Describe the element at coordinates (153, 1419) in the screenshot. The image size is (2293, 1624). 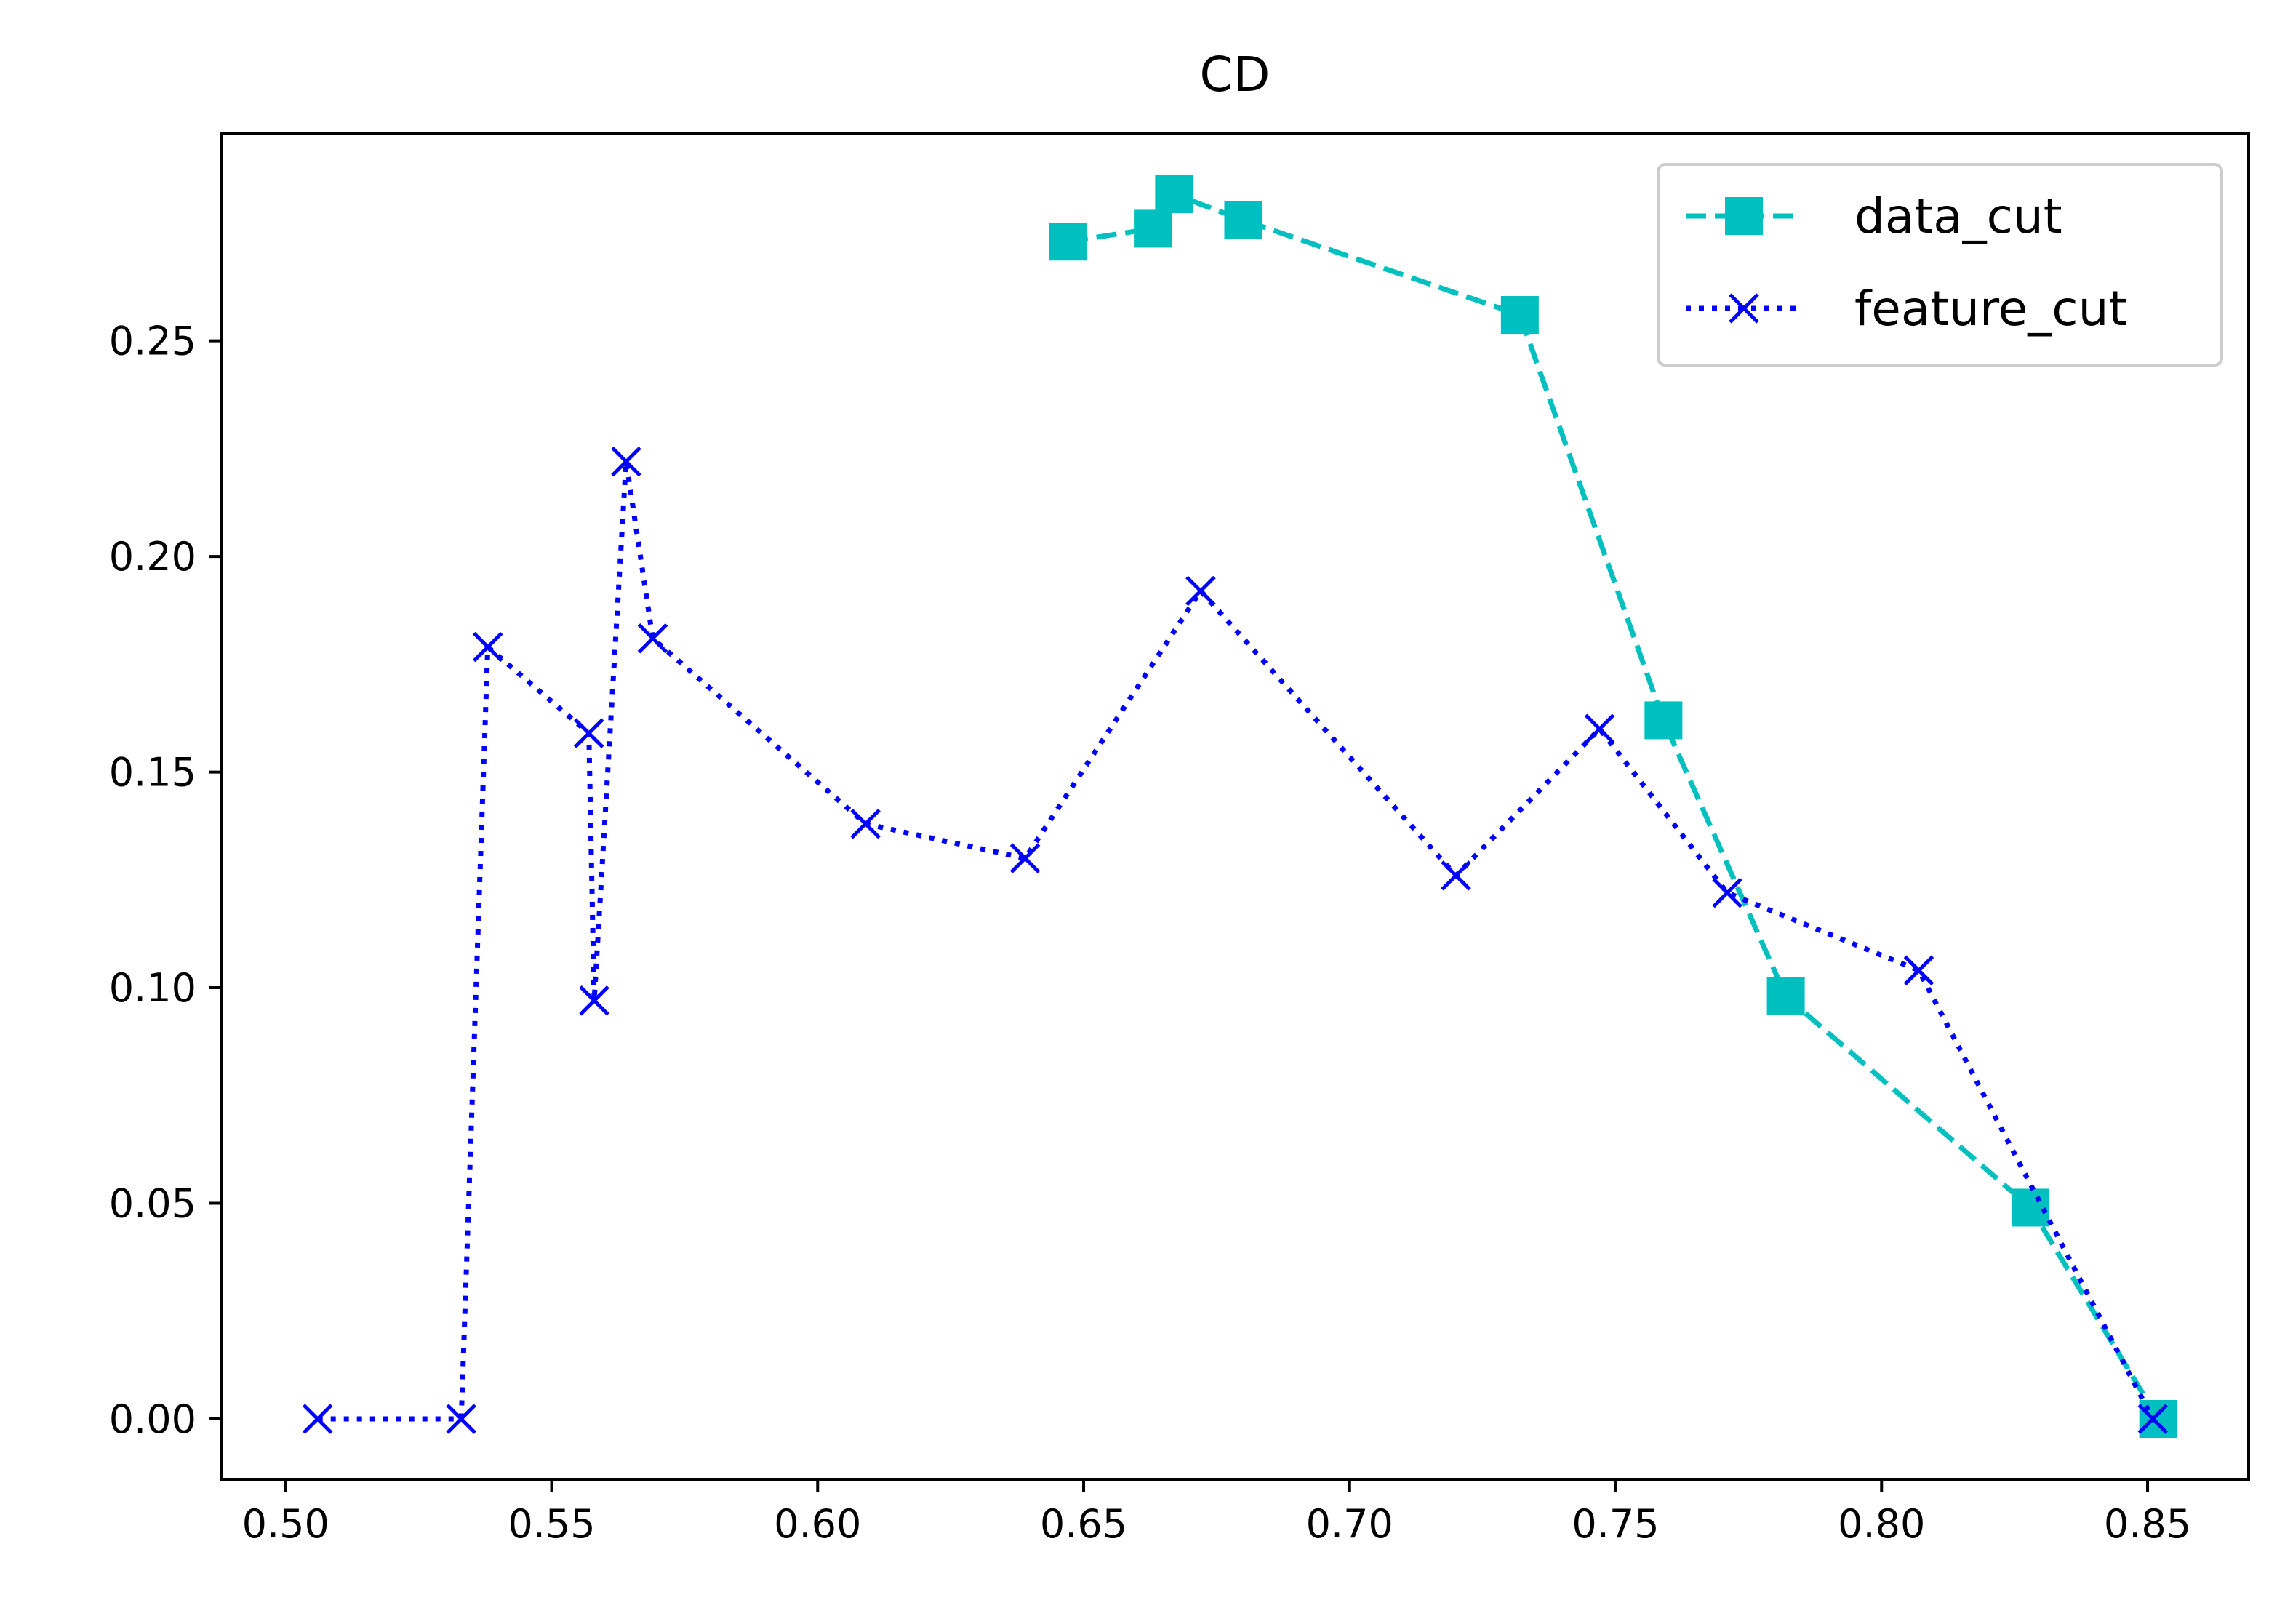
I see `y-tick-label: 0.00` at that location.